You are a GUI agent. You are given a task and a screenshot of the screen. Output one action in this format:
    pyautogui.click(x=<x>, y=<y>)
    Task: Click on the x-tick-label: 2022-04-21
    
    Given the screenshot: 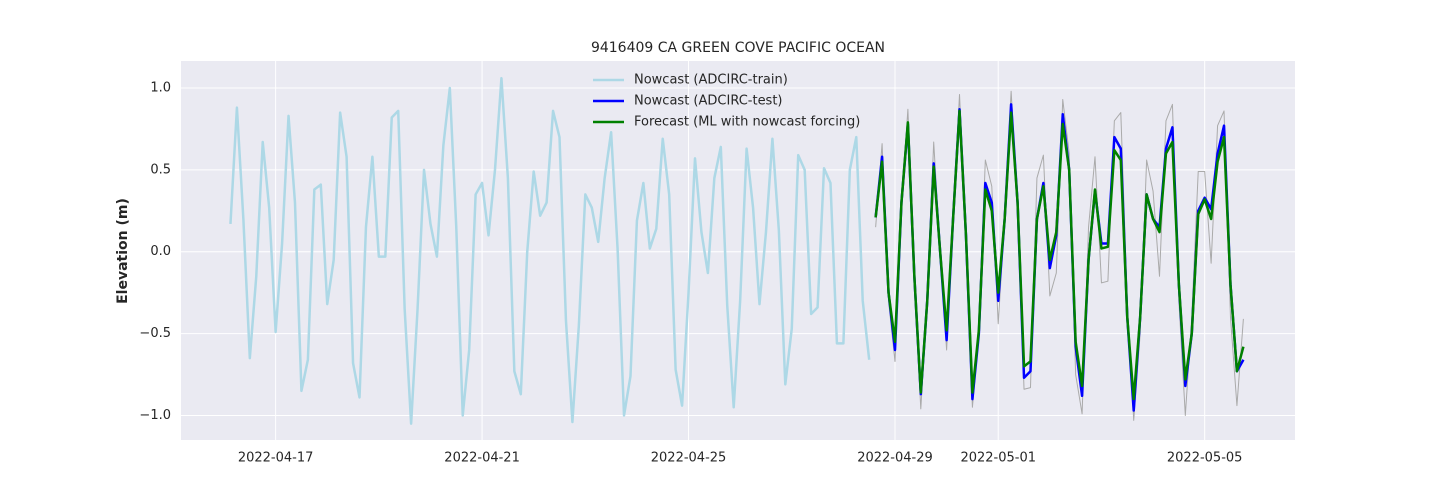 What is the action you would take?
    pyautogui.click(x=482, y=458)
    